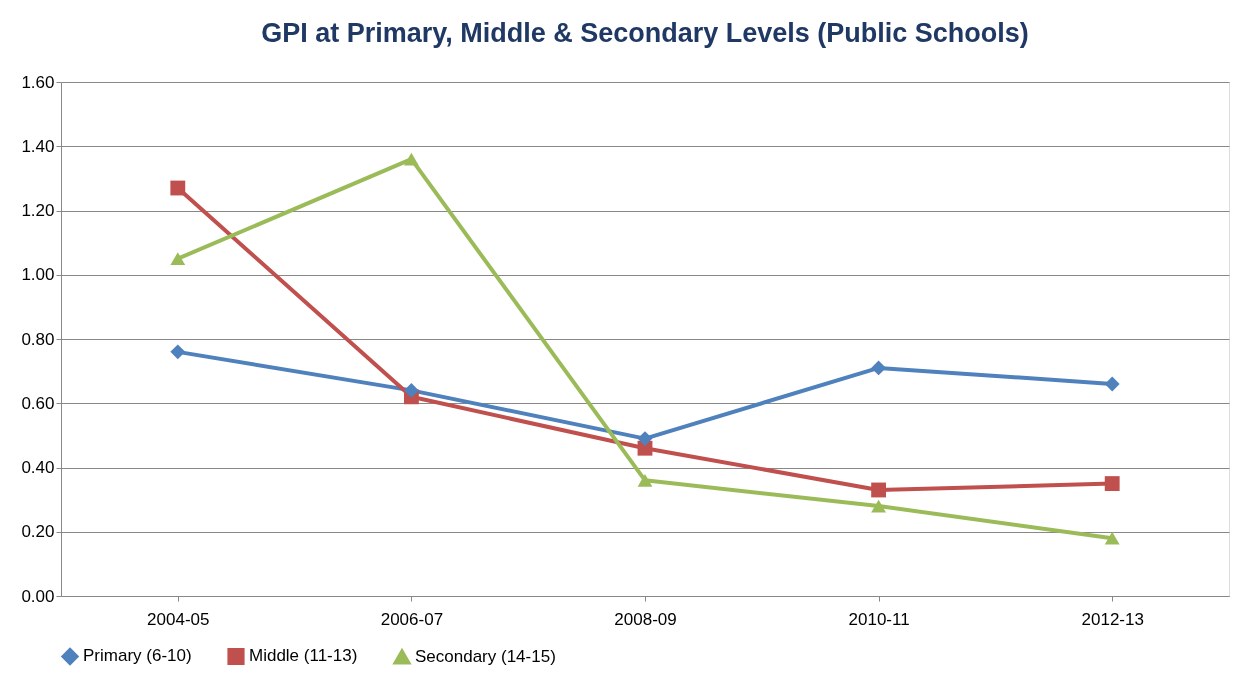 The width and height of the screenshot is (1259, 685). What do you see at coordinates (879, 619) in the screenshot?
I see `x-tick-label: 2010-11` at bounding box center [879, 619].